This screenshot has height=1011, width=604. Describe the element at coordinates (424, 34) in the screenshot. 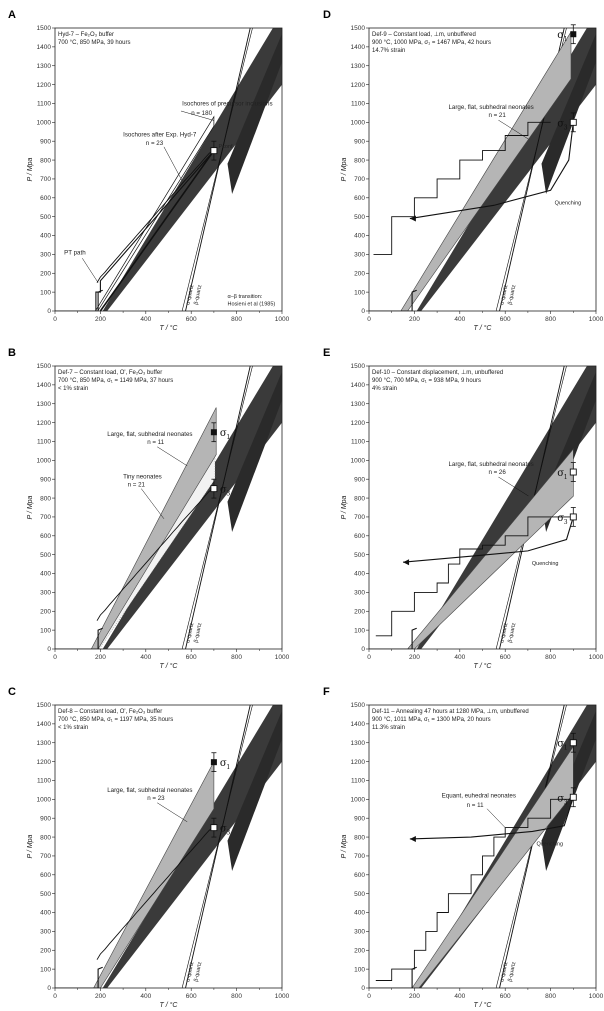

I see `info-line: Def-9 – Constant load, ⊥m, unbuffered` at that location.